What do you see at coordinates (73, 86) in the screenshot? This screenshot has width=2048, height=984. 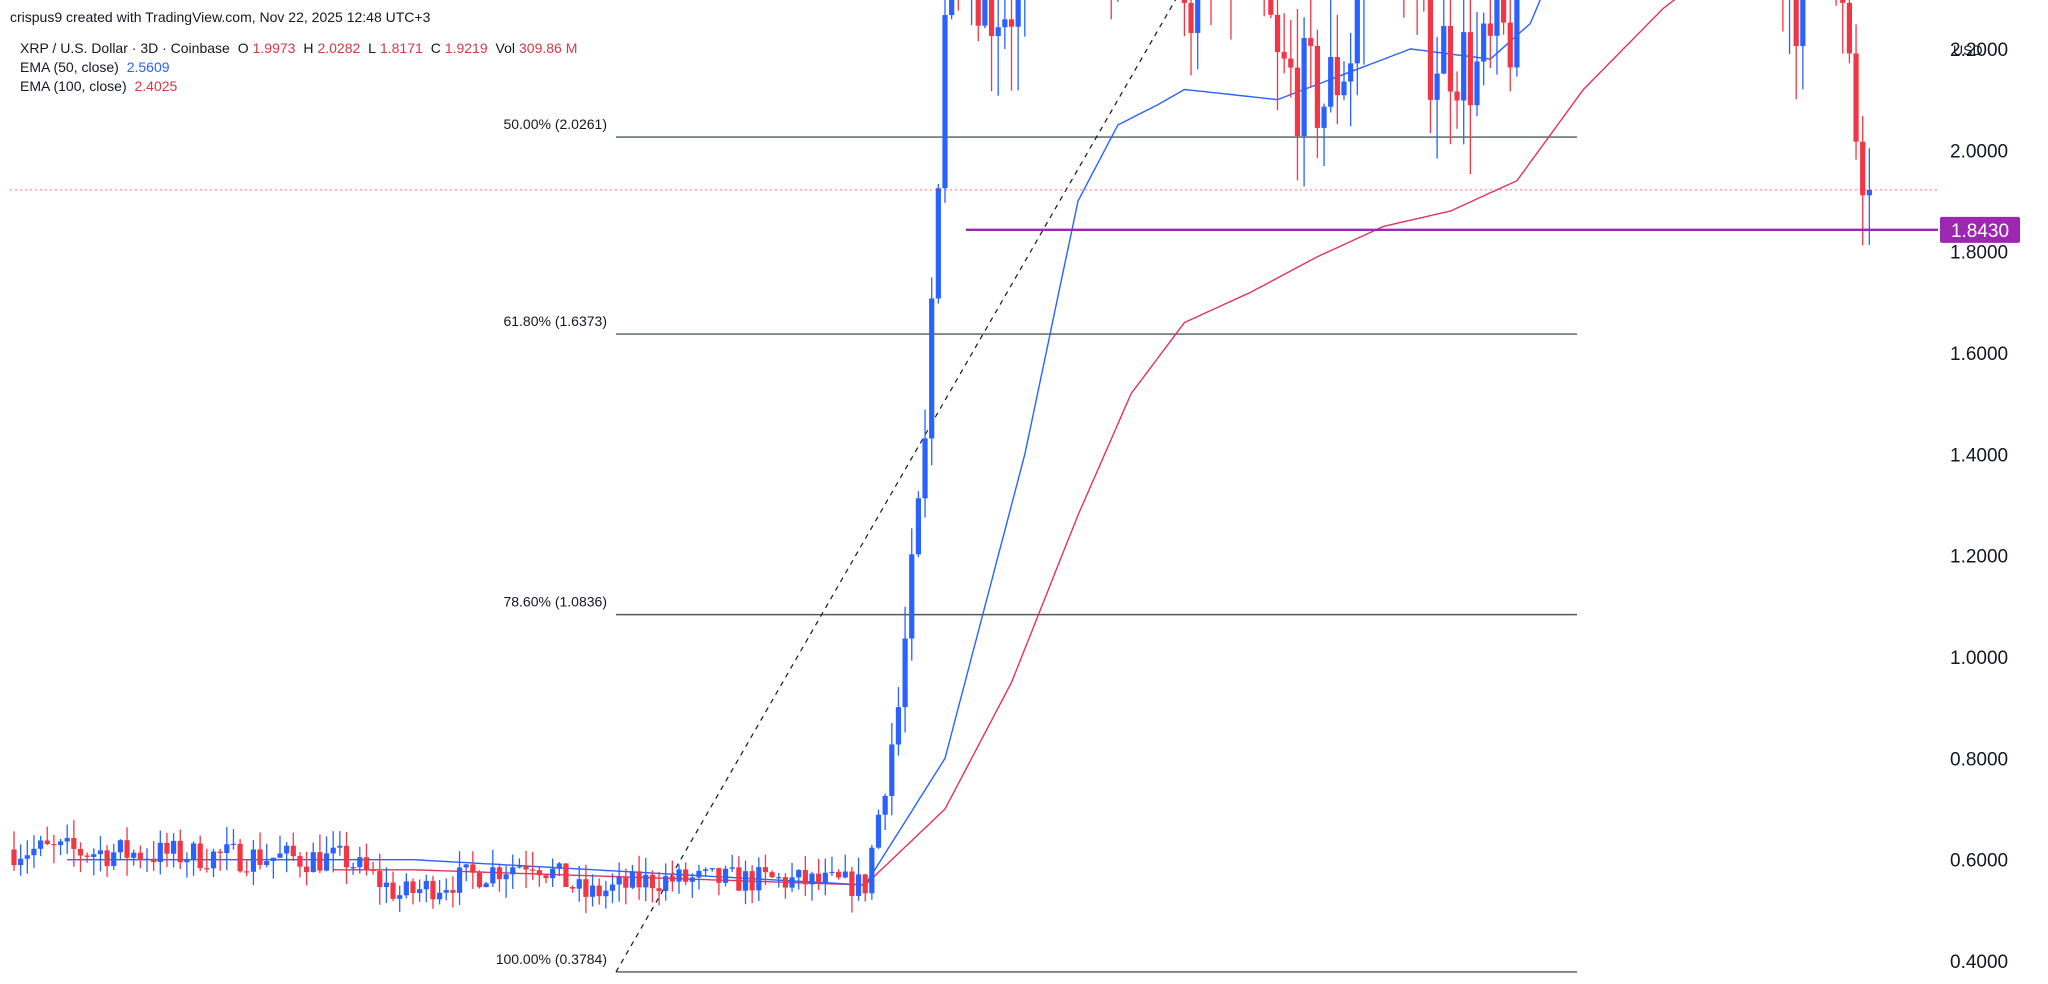 I see `ema100-label: EMA (100, close)` at bounding box center [73, 86].